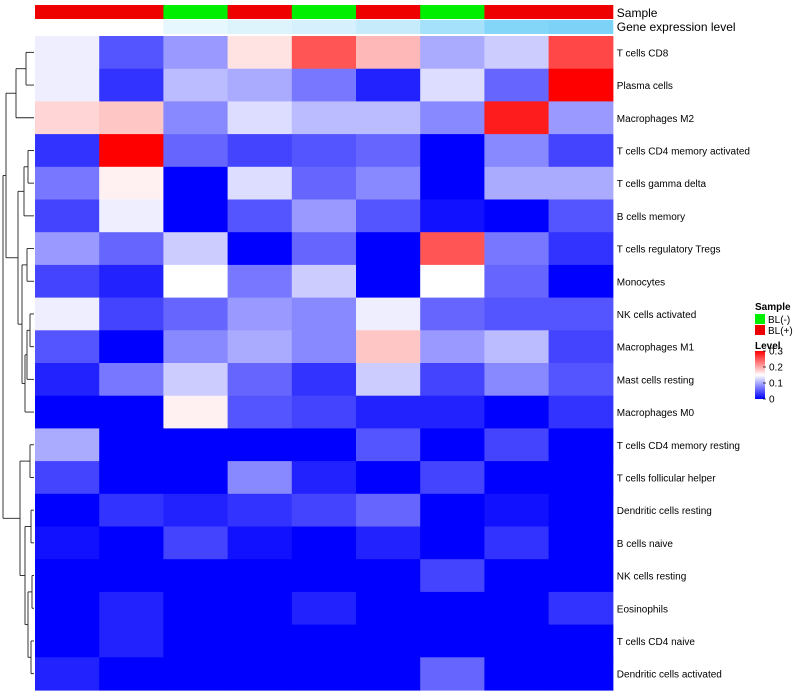  What do you see at coordinates (18, 363) in the screenshot?
I see `row-dendrogram` at bounding box center [18, 363].